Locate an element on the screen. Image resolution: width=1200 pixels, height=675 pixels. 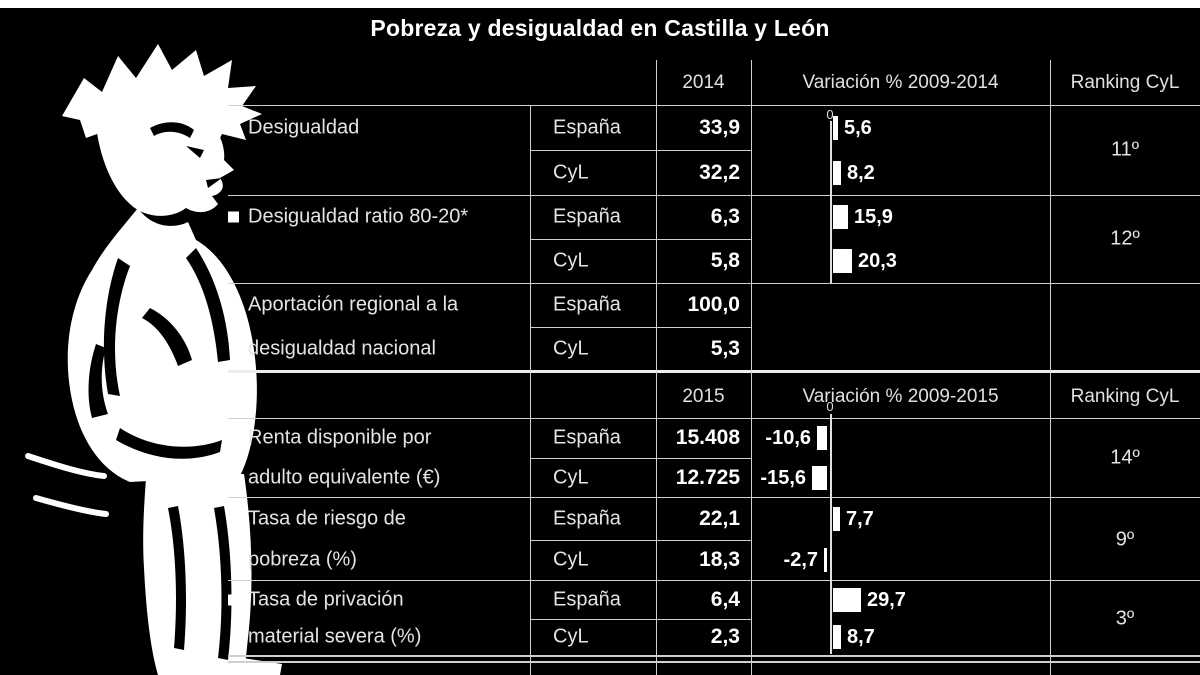
variation-value: 20,3 is located at coordinates (877, 261).